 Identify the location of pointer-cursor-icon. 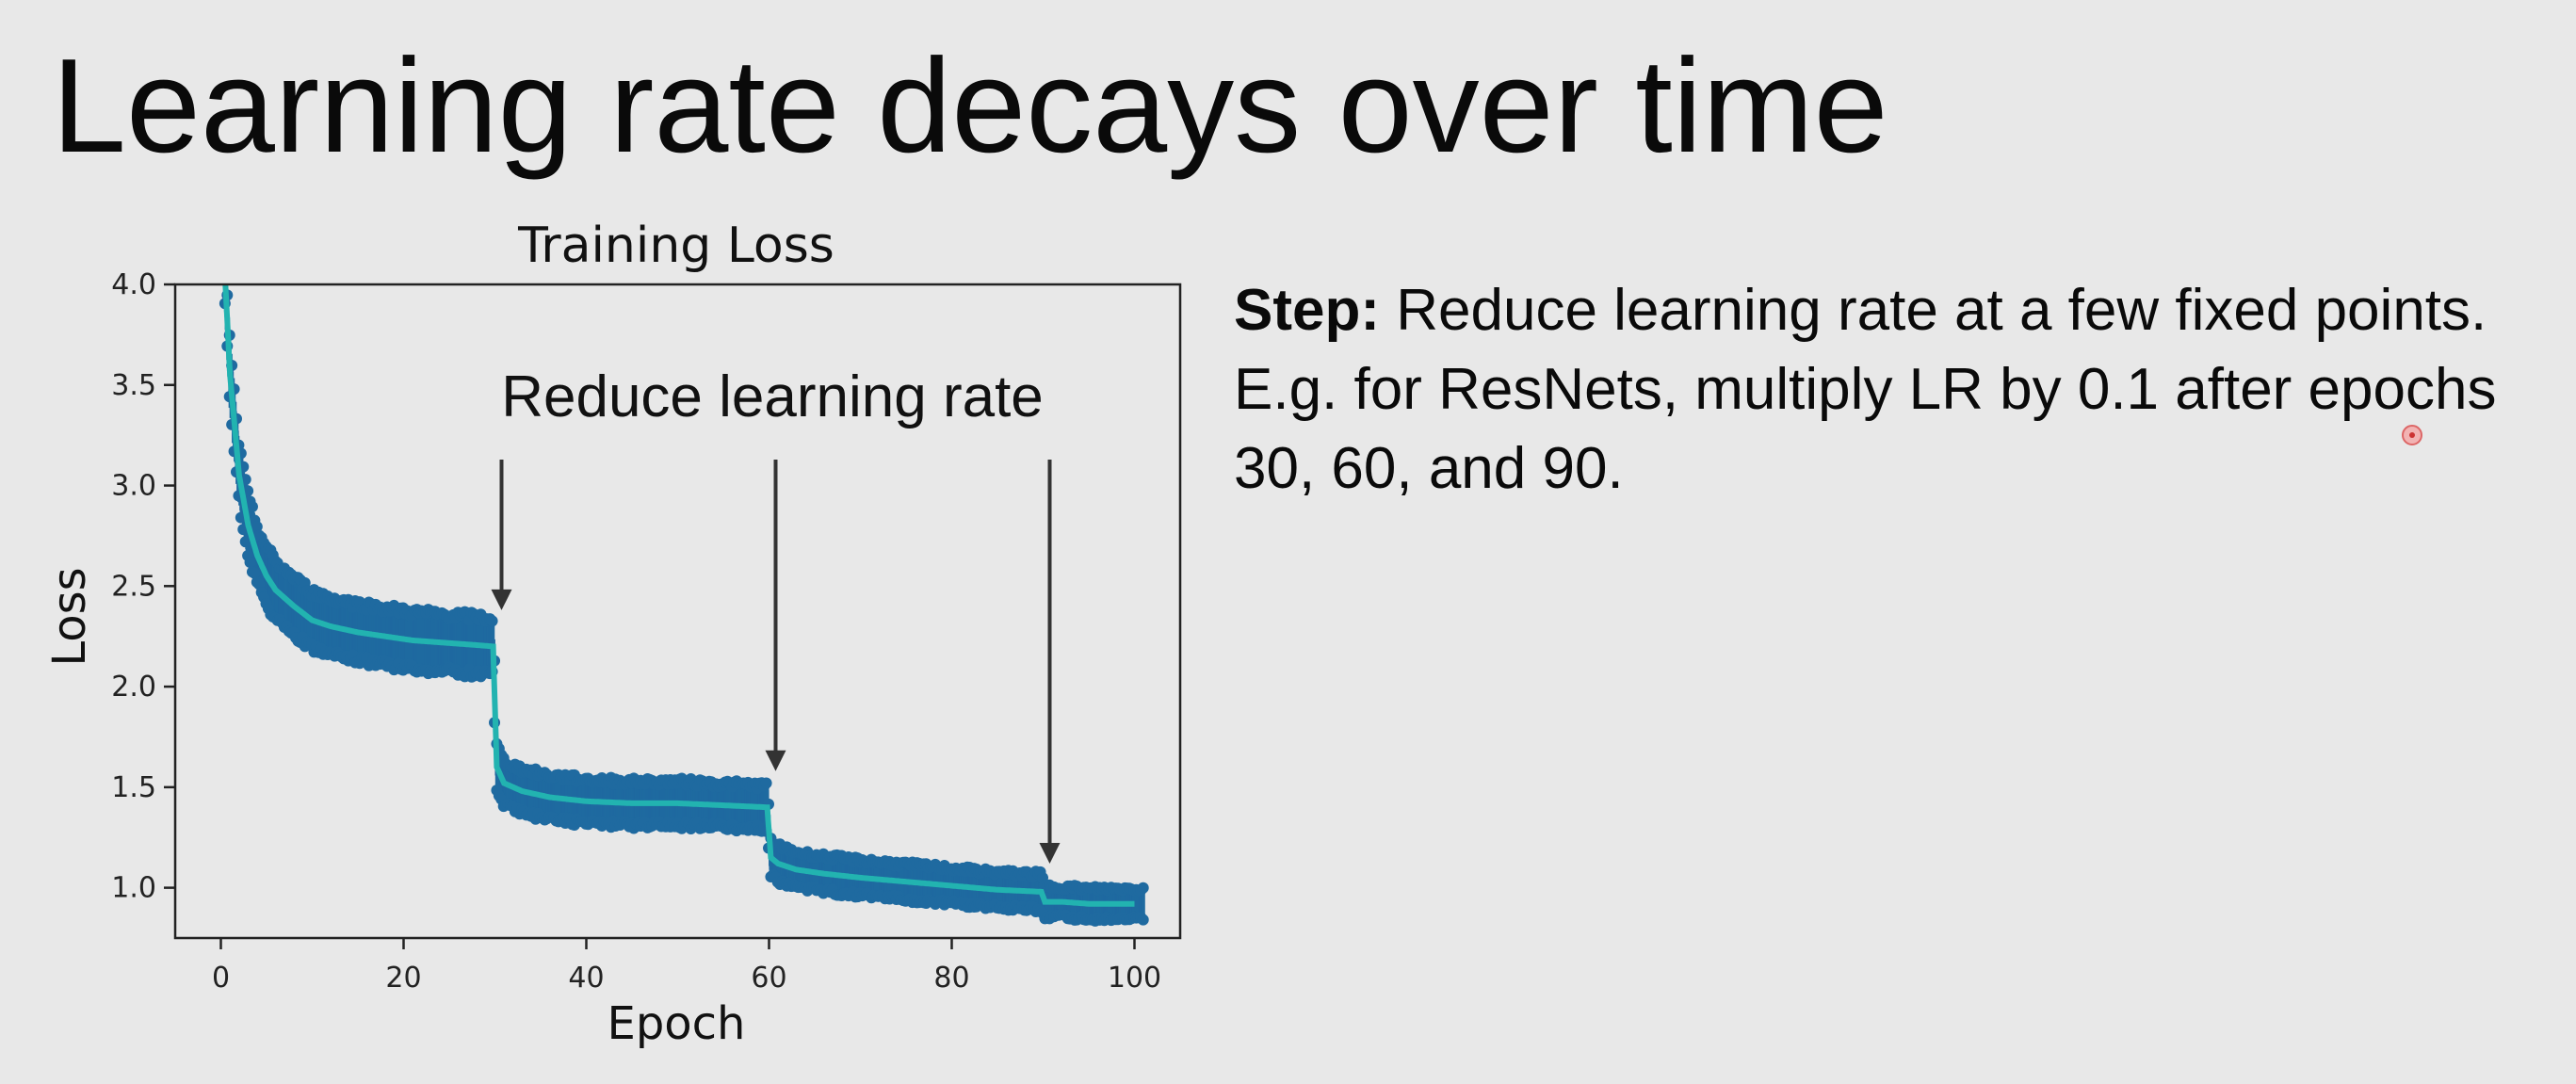
(2412, 435).